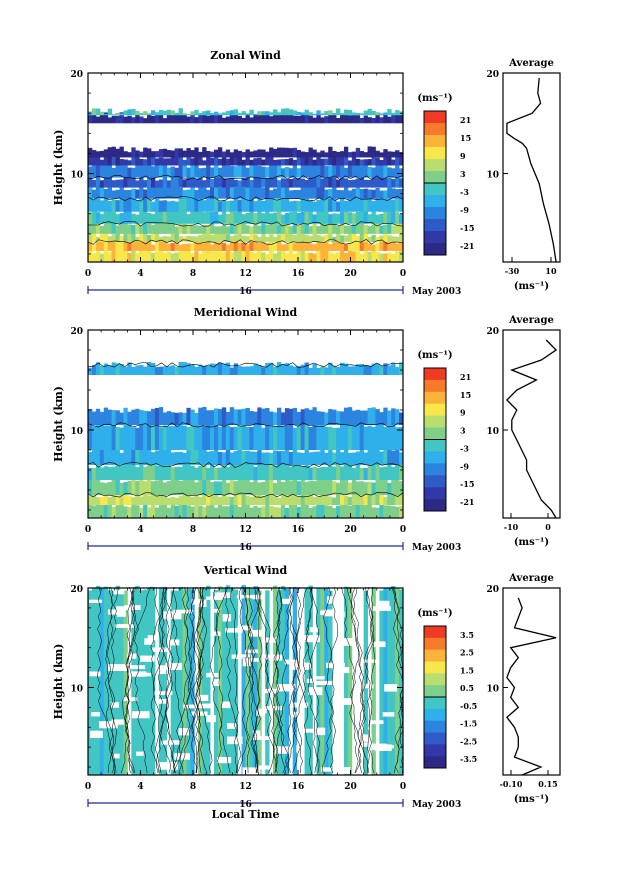  What do you see at coordinates (88, 787) in the screenshot?
I see `x-tick-label: 0` at bounding box center [88, 787].